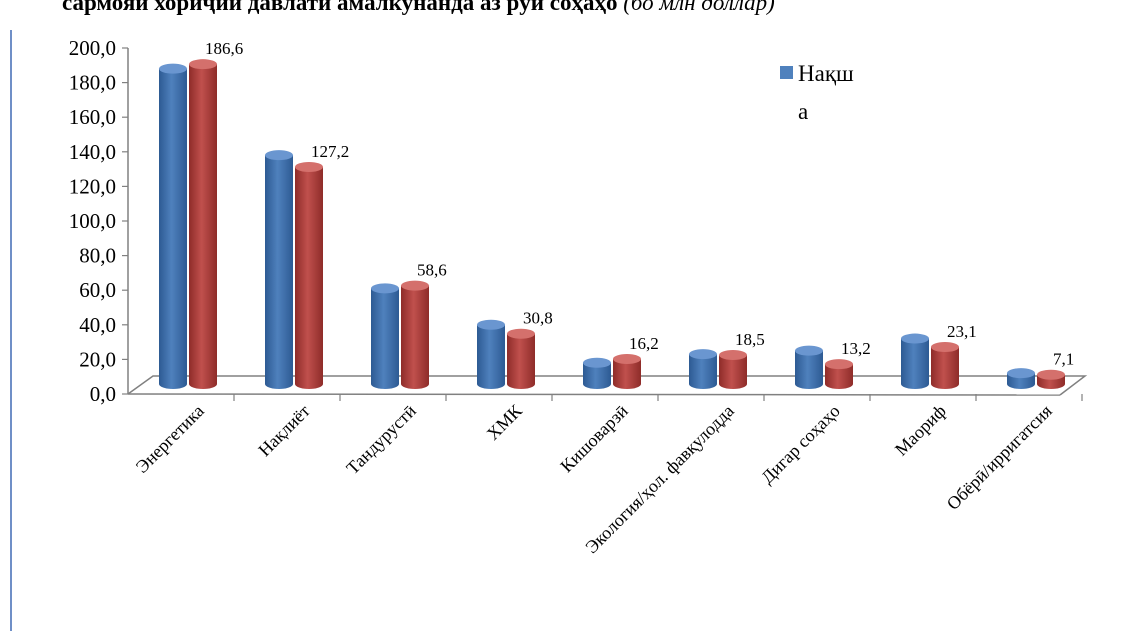 The image size is (1133, 631). Describe the element at coordinates (284, 431) in the screenshot. I see `x-category-label: Нақлиёт` at that location.